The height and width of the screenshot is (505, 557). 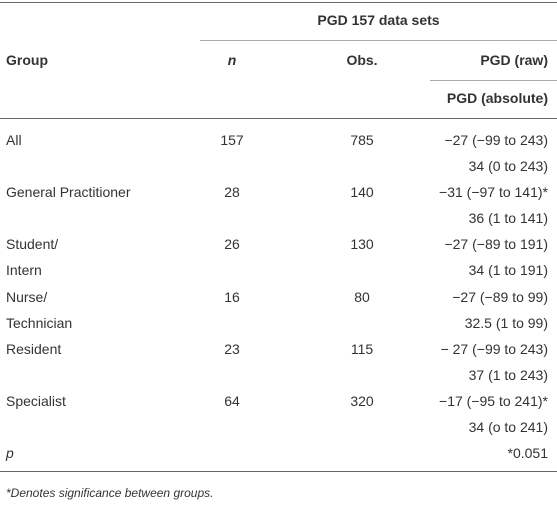 What do you see at coordinates (232, 296) in the screenshot?
I see `n-cell: 16` at bounding box center [232, 296].